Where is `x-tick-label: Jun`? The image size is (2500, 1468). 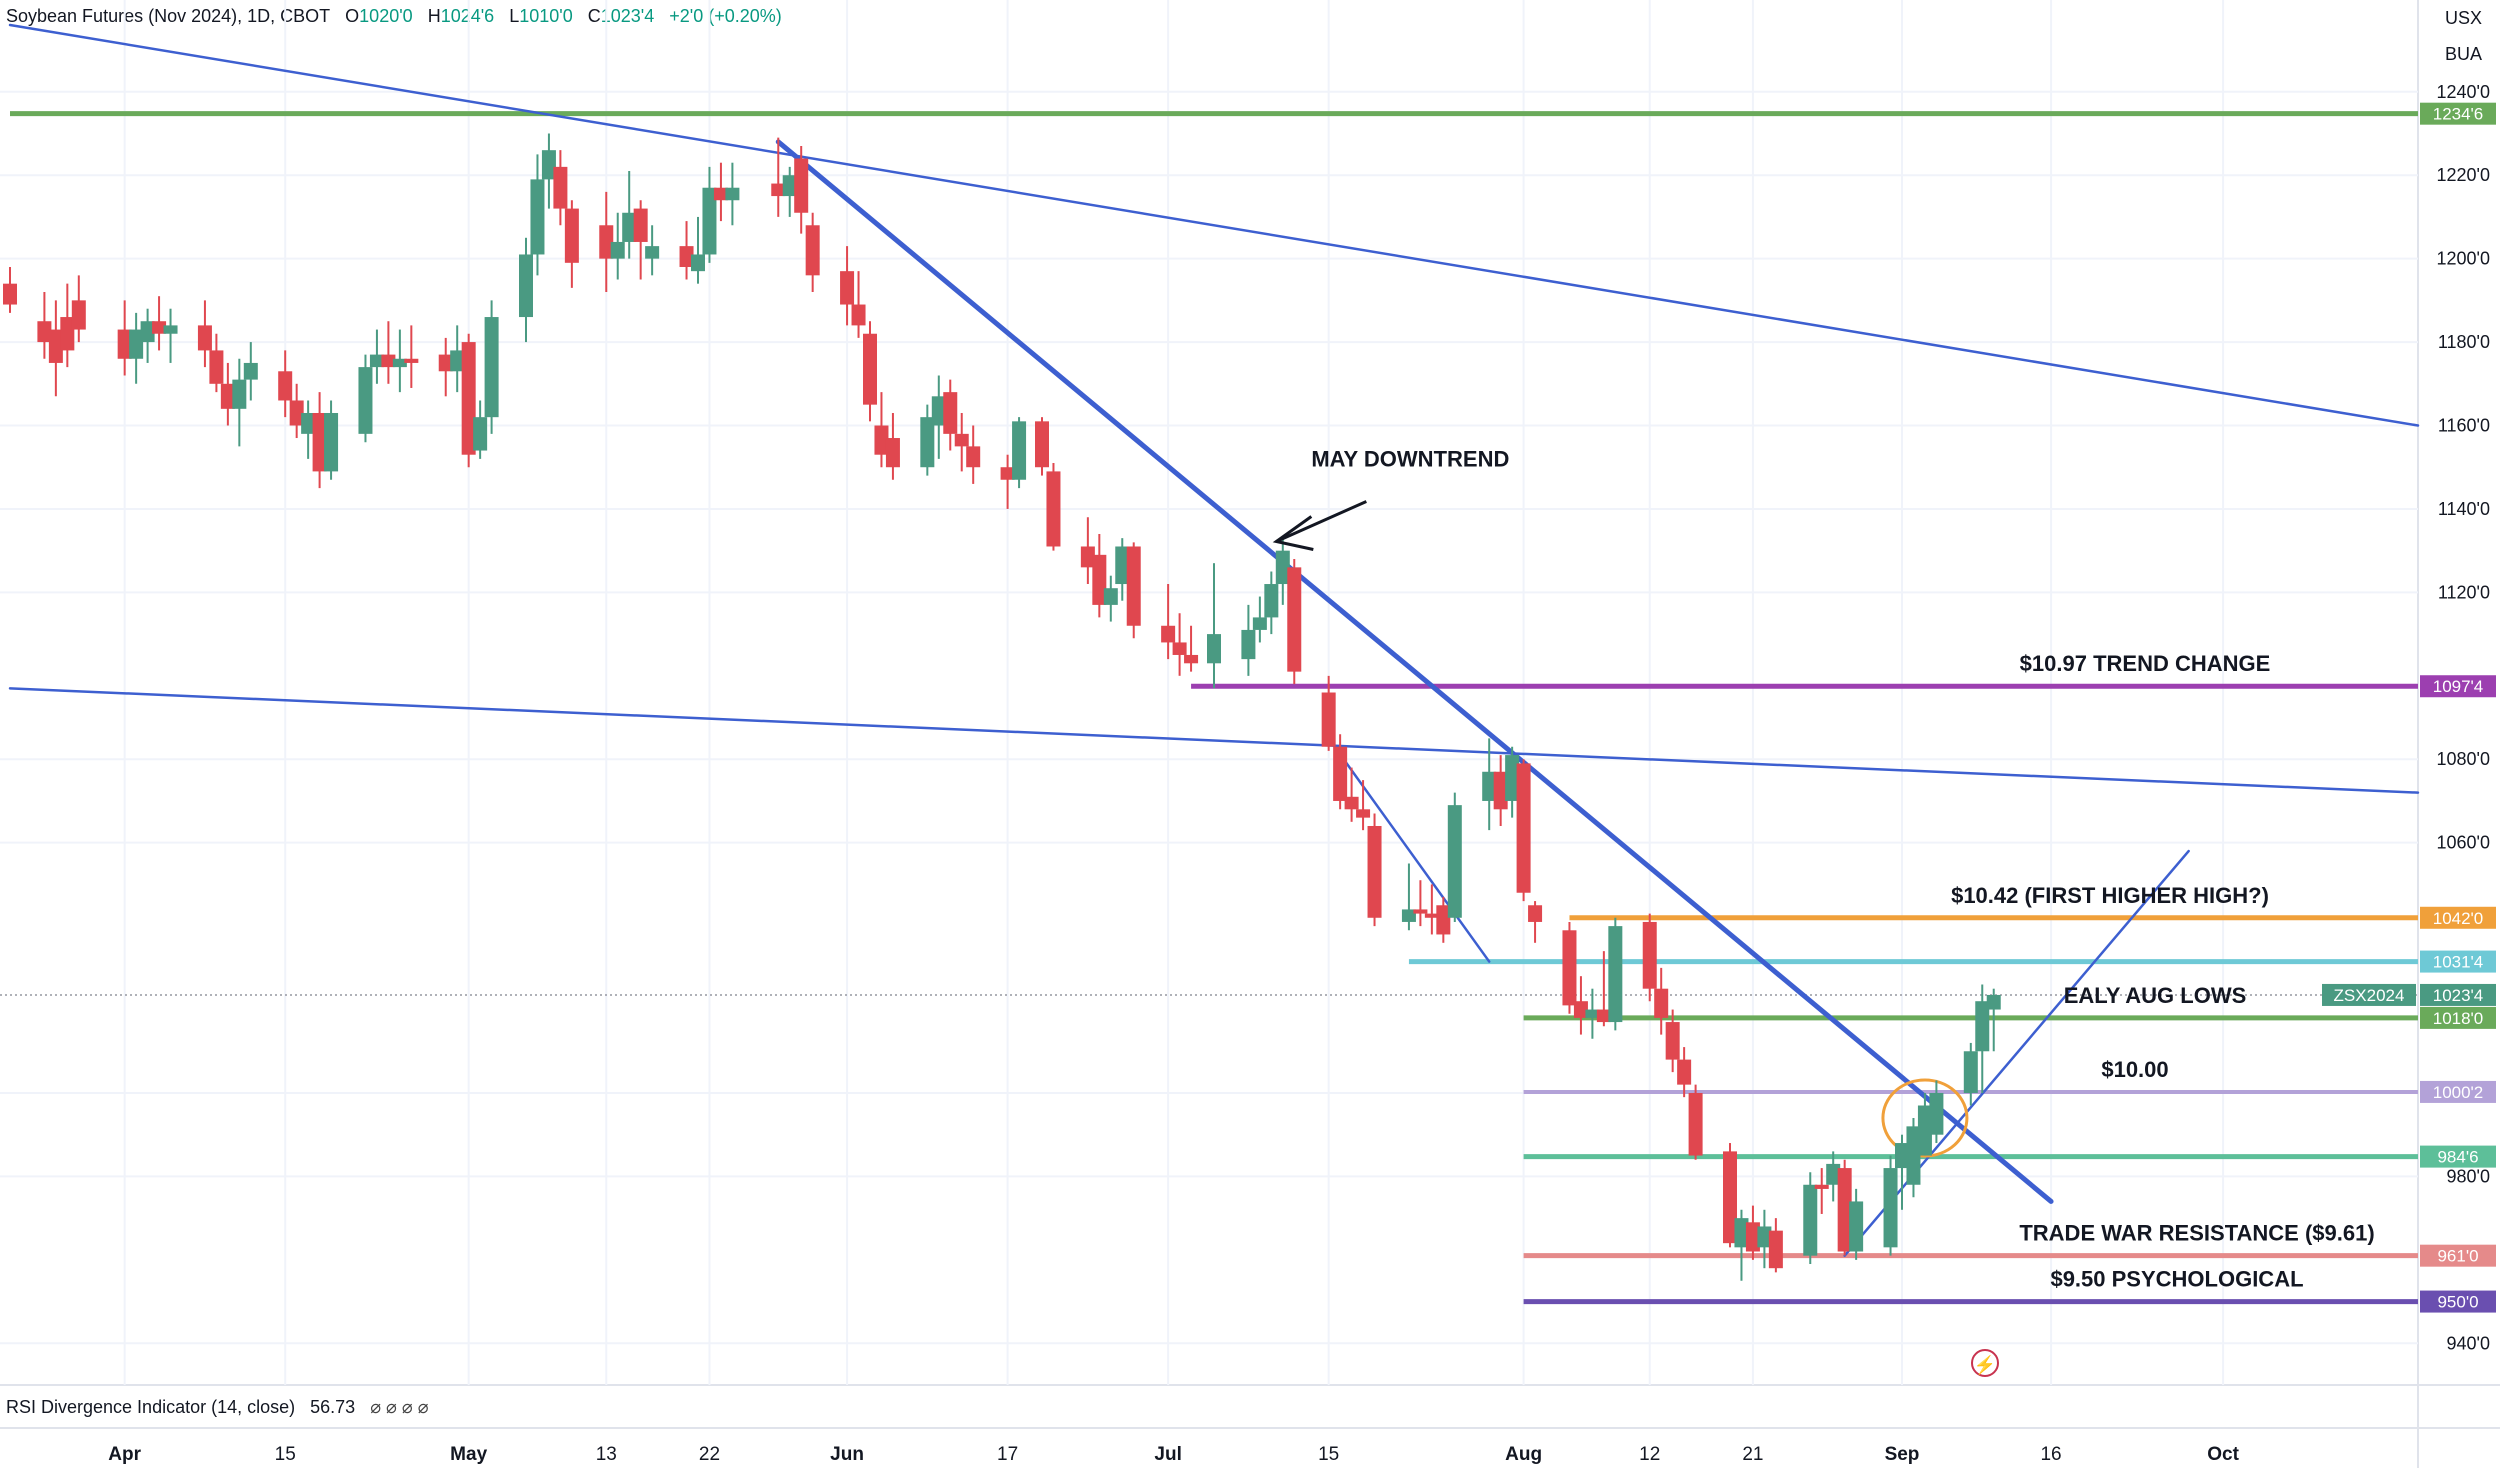 x-tick-label: Jun is located at coordinates (847, 1454).